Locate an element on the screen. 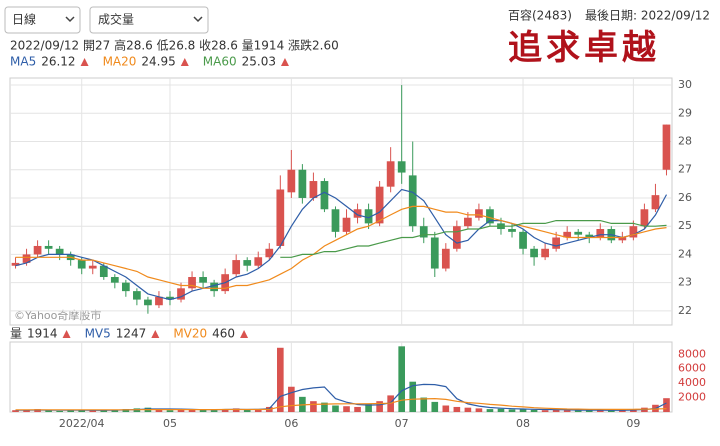 The width and height of the screenshot is (720, 446). stock-name: 百容(2483) is located at coordinates (540, 15).